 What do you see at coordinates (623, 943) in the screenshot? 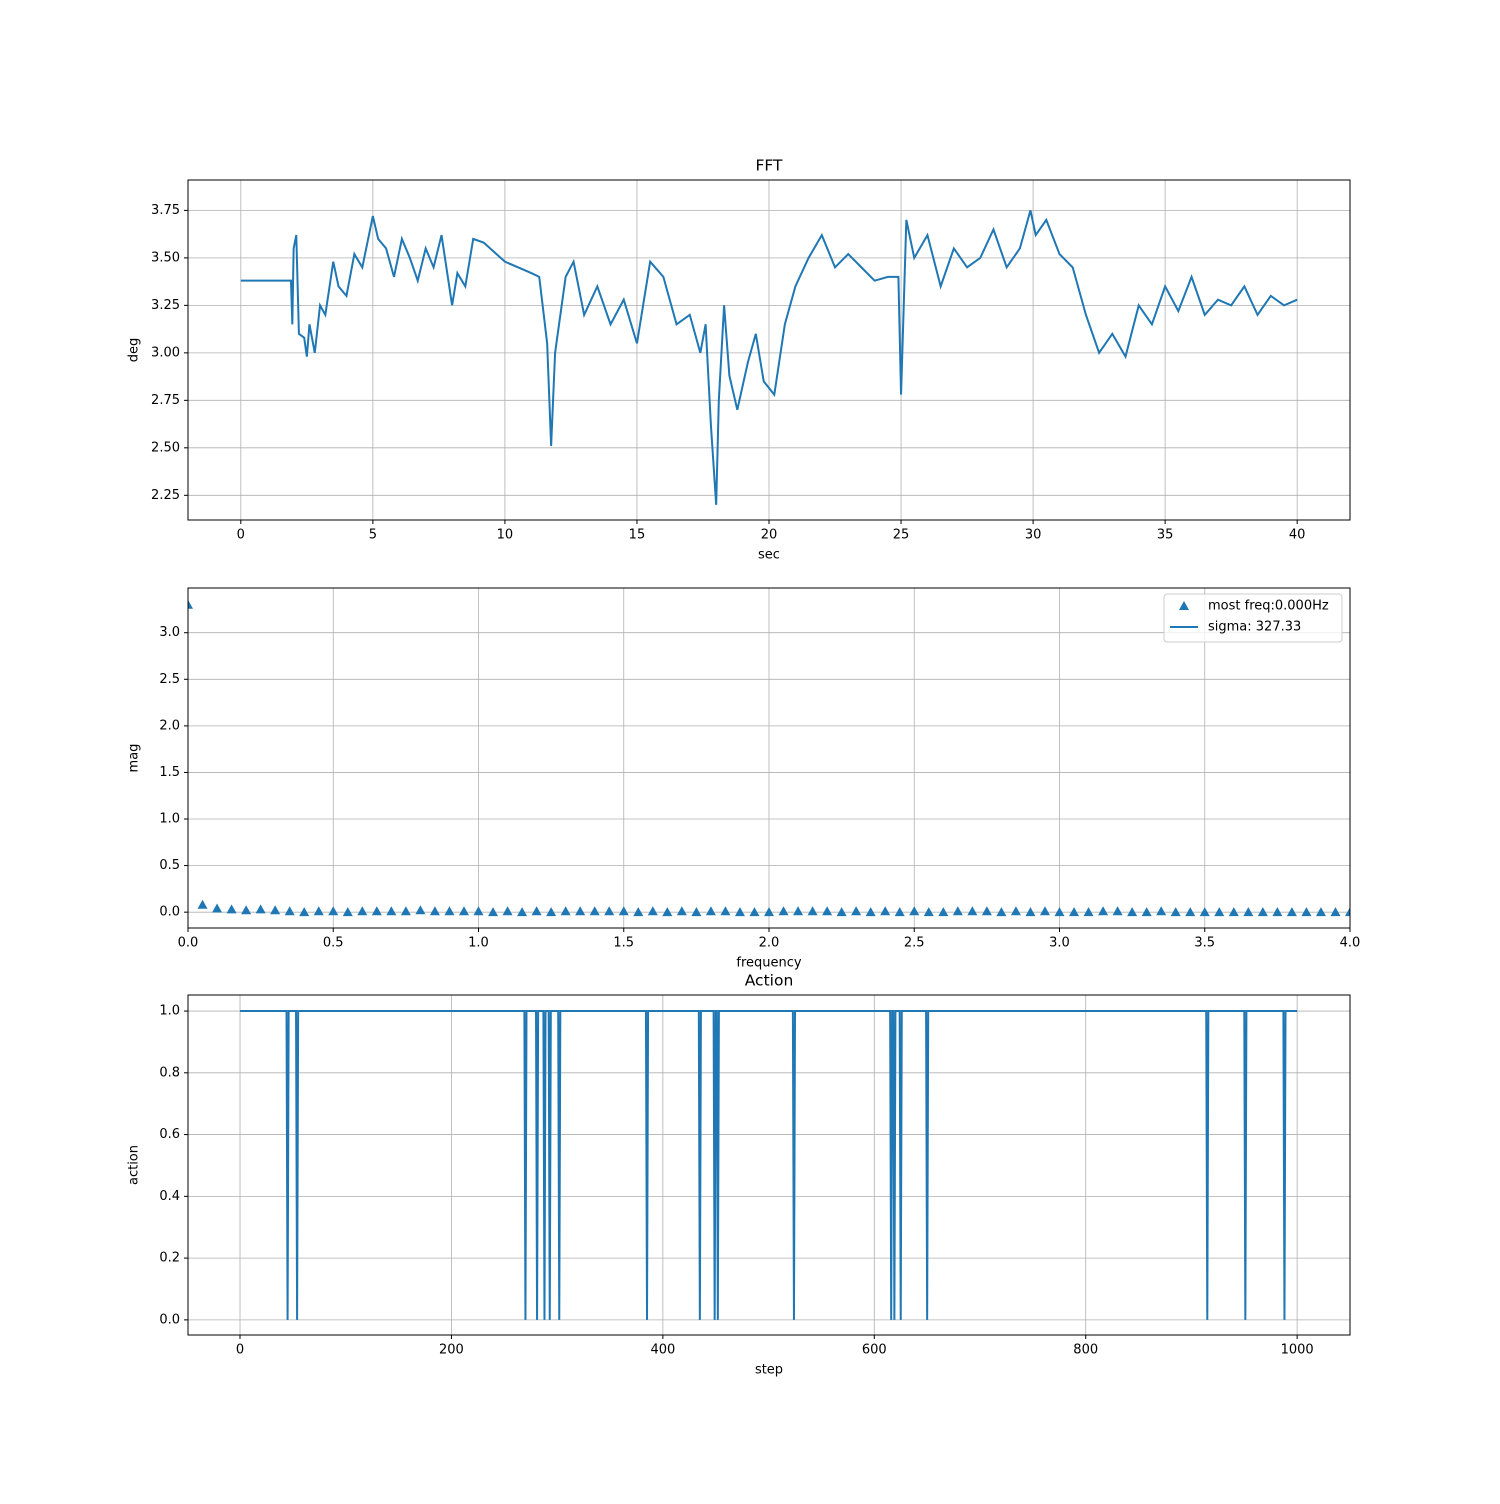
I see `x-tick-label: 1.5` at bounding box center [623, 943].